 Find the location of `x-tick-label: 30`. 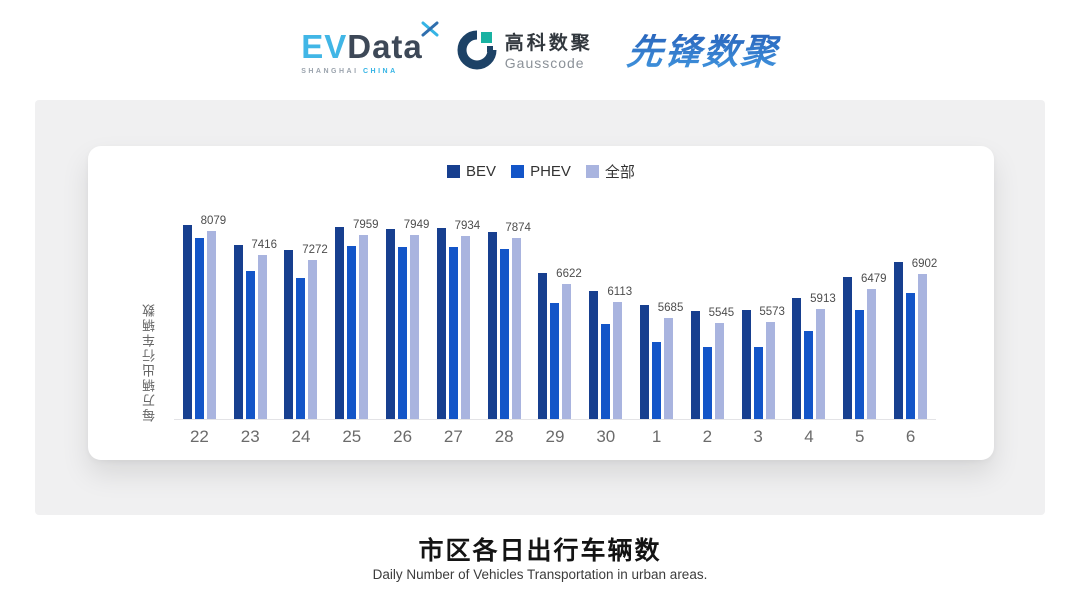

x-tick-label: 30 is located at coordinates (606, 436).